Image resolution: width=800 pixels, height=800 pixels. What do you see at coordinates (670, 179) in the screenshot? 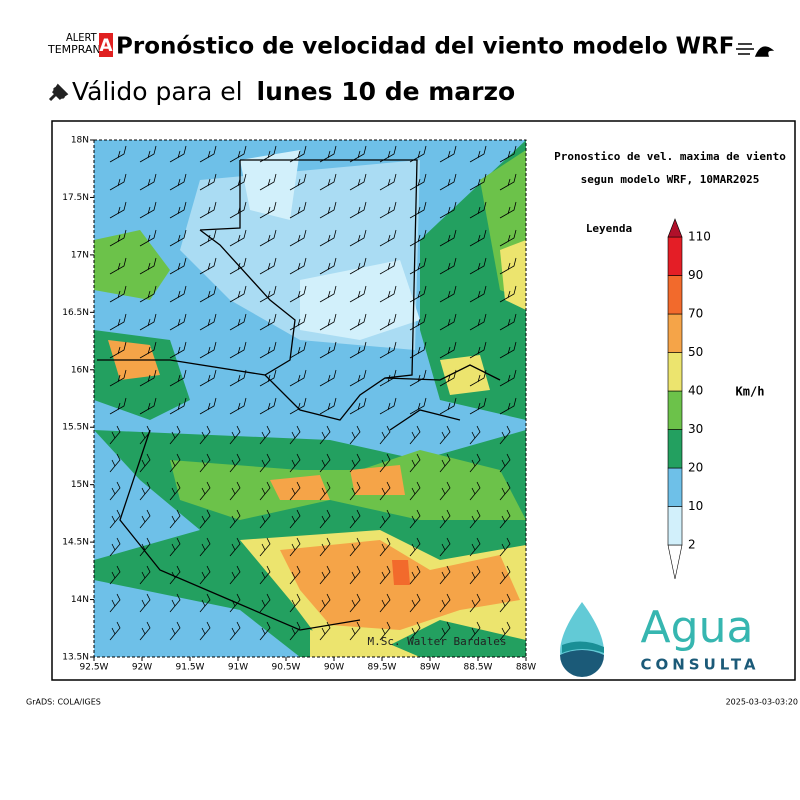
I see `plot-title-line: segun modelo WRF, 10MAR2025` at bounding box center [670, 179].